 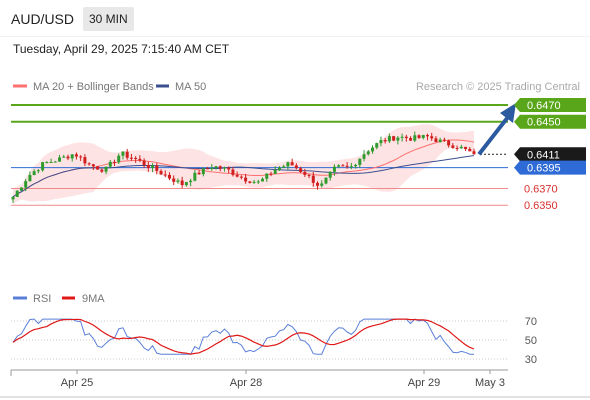 What do you see at coordinates (108, 19) in the screenshot?
I see `timeframe-badge: 30 MIN` at bounding box center [108, 19].